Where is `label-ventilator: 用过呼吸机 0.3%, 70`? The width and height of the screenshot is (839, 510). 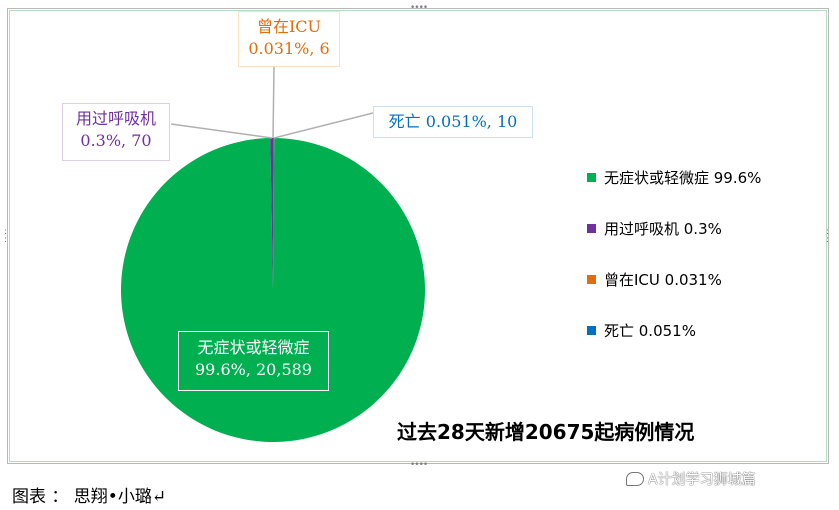
label-ventilator: 用过呼吸机 0.3%, 70 is located at coordinates (116, 132).